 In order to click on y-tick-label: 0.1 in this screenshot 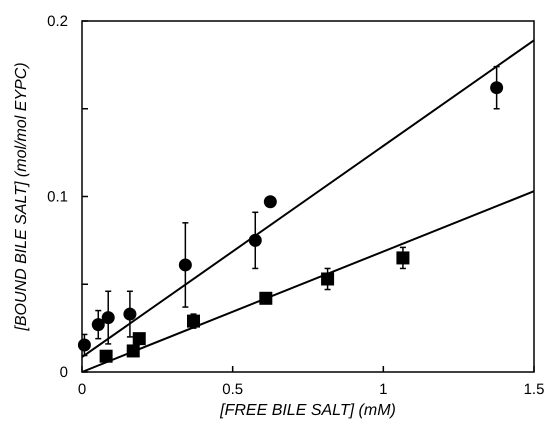, I will do `click(57, 197)`.